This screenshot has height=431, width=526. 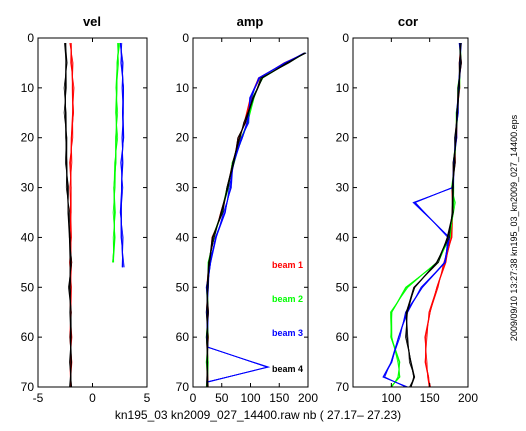 I want to click on amp-ytick-label: 20, so click(x=183, y=138).